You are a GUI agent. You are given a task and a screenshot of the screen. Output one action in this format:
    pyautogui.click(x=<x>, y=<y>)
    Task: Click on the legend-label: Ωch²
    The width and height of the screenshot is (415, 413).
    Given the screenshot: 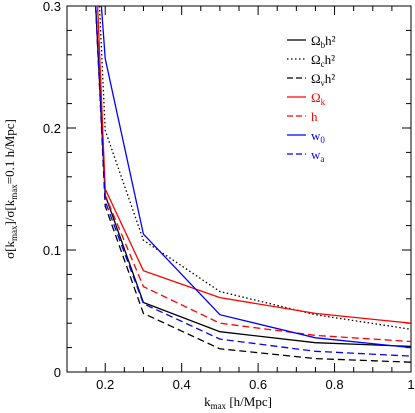 What is the action you would take?
    pyautogui.click(x=323, y=60)
    